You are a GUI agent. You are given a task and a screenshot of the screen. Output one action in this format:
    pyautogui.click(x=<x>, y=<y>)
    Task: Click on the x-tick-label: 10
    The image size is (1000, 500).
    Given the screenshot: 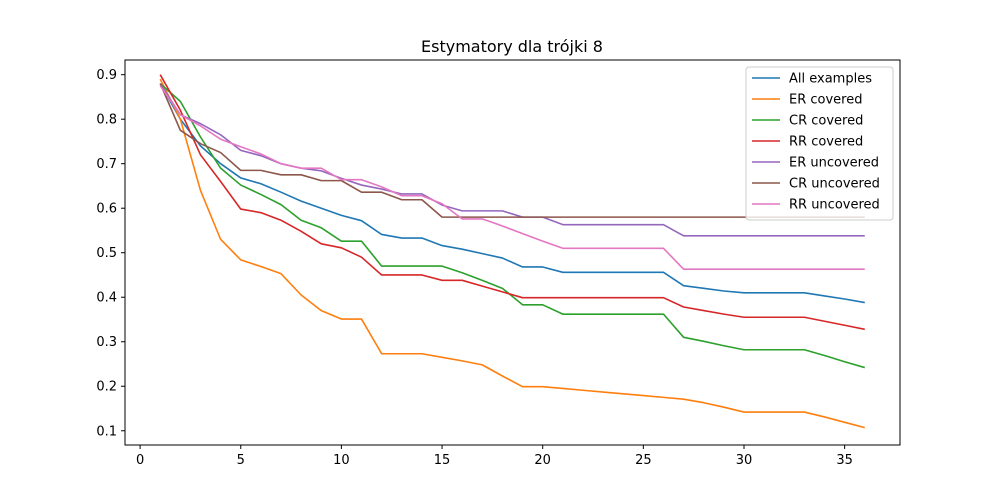 What is the action you would take?
    pyautogui.click(x=341, y=460)
    